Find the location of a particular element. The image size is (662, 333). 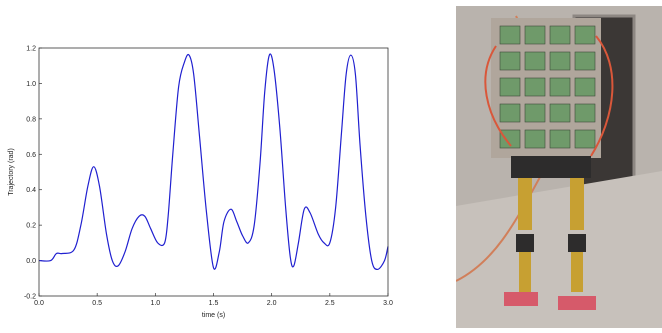

left-knee is located at coordinates (525, 243).